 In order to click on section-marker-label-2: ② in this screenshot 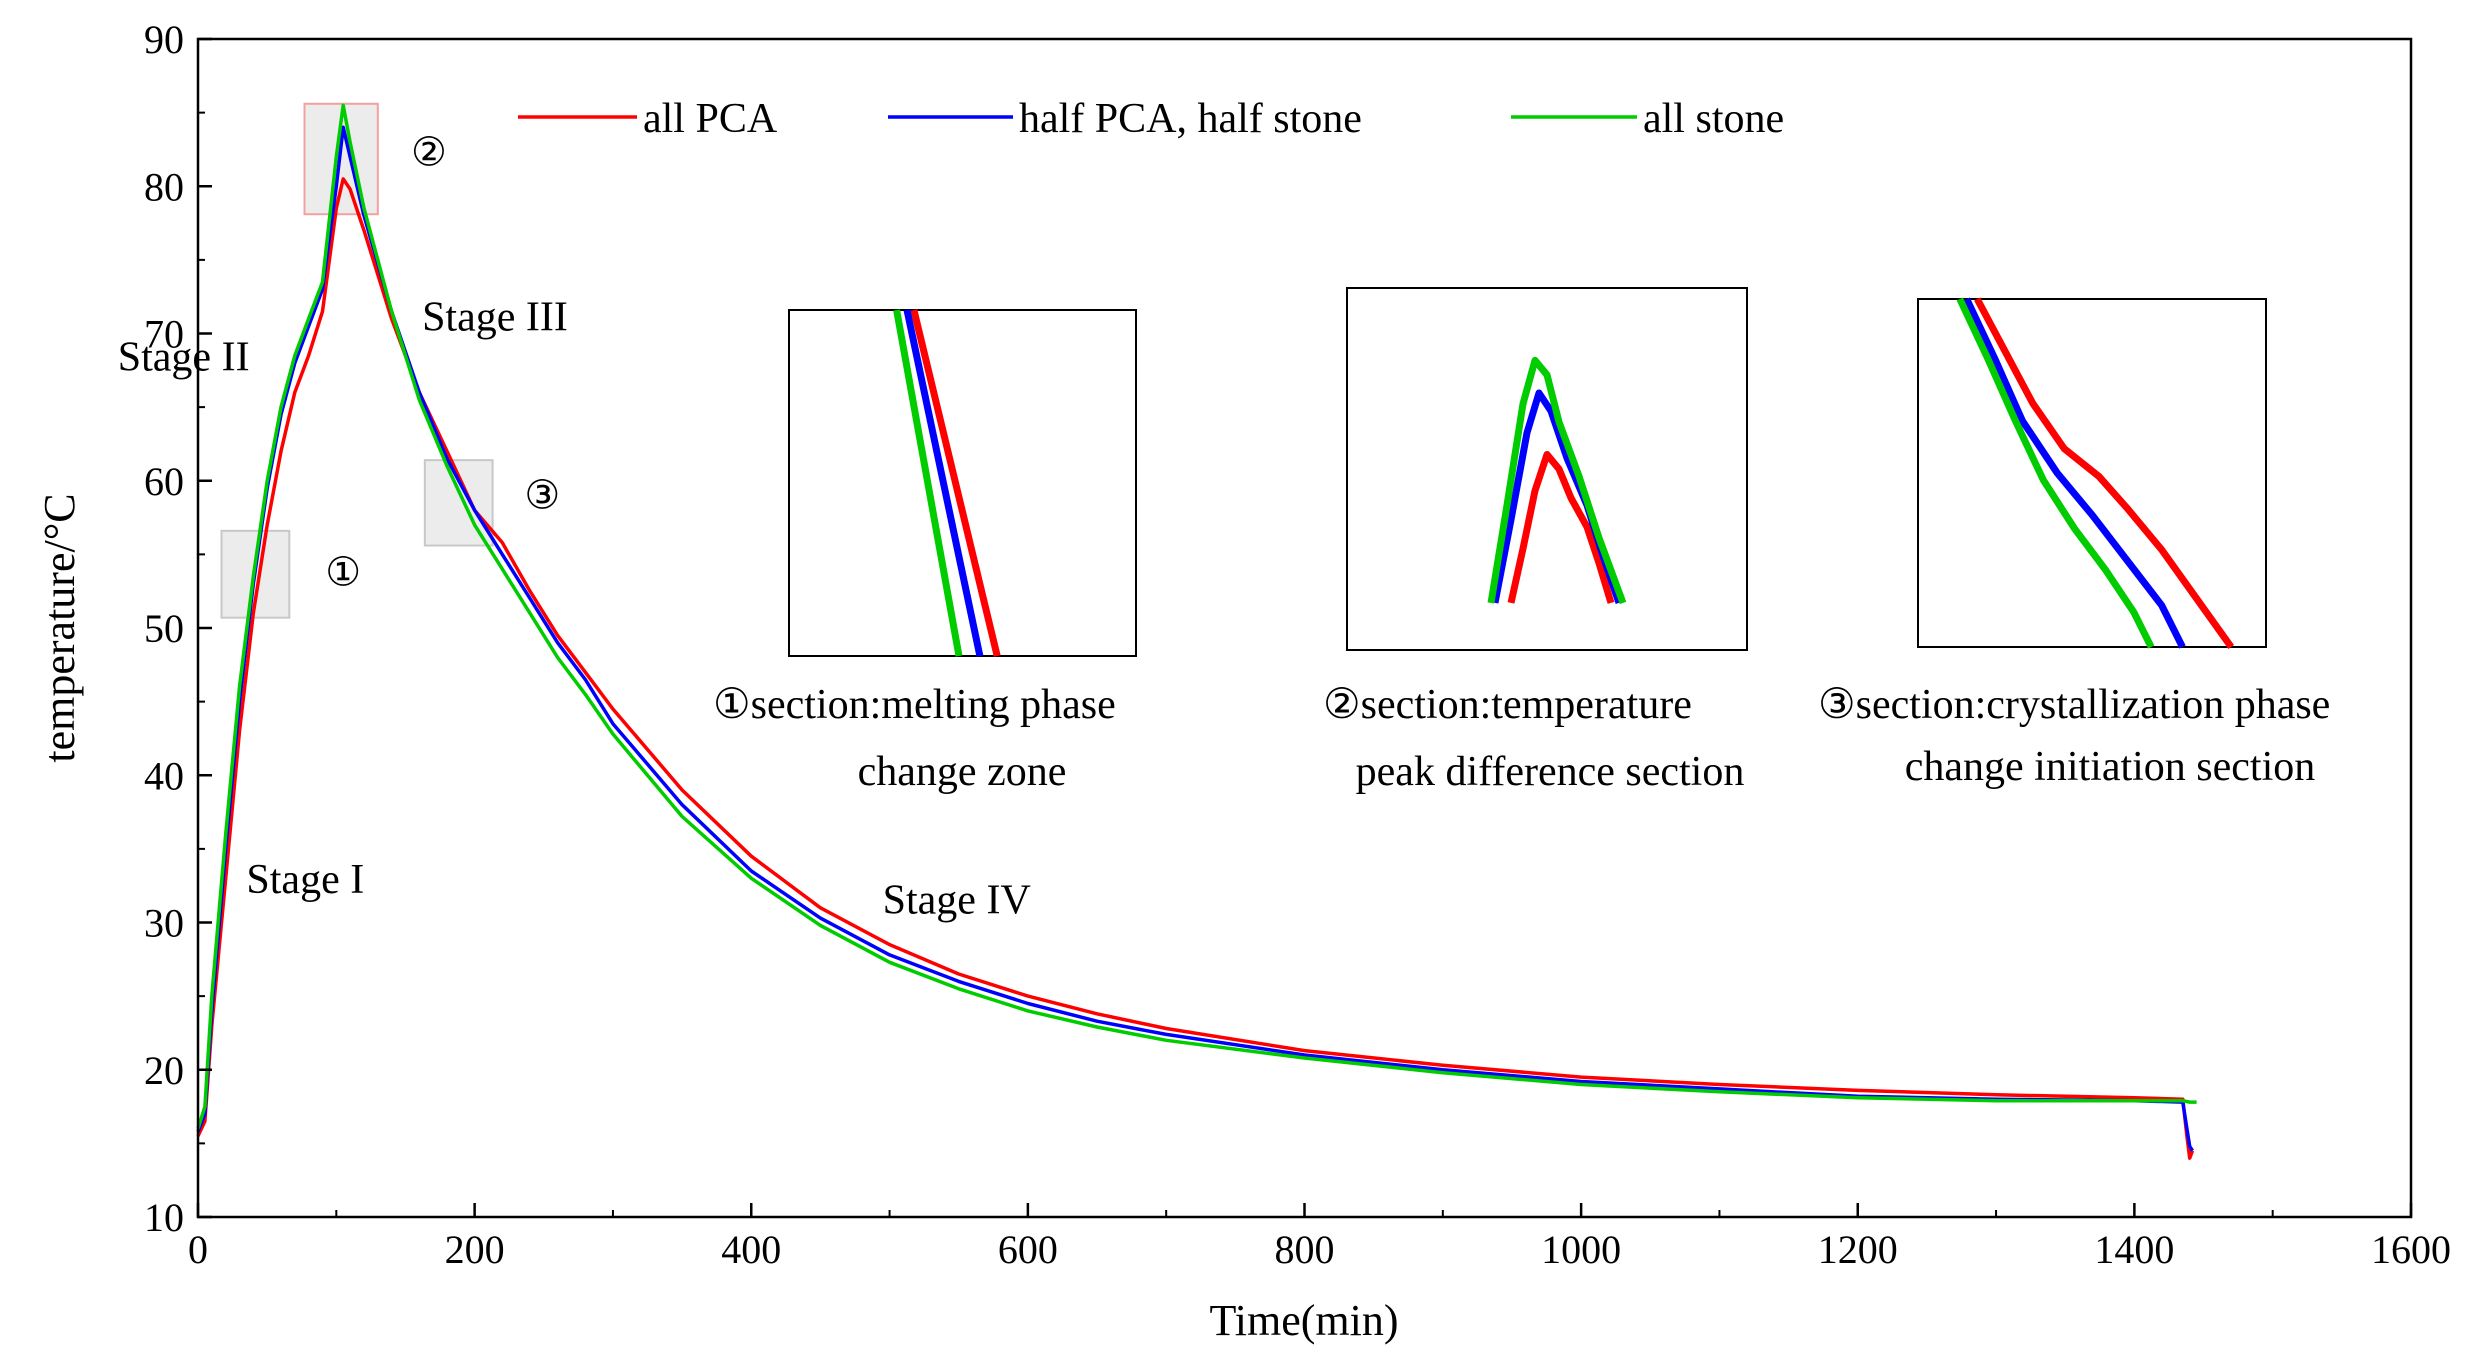, I will do `click(429, 152)`.